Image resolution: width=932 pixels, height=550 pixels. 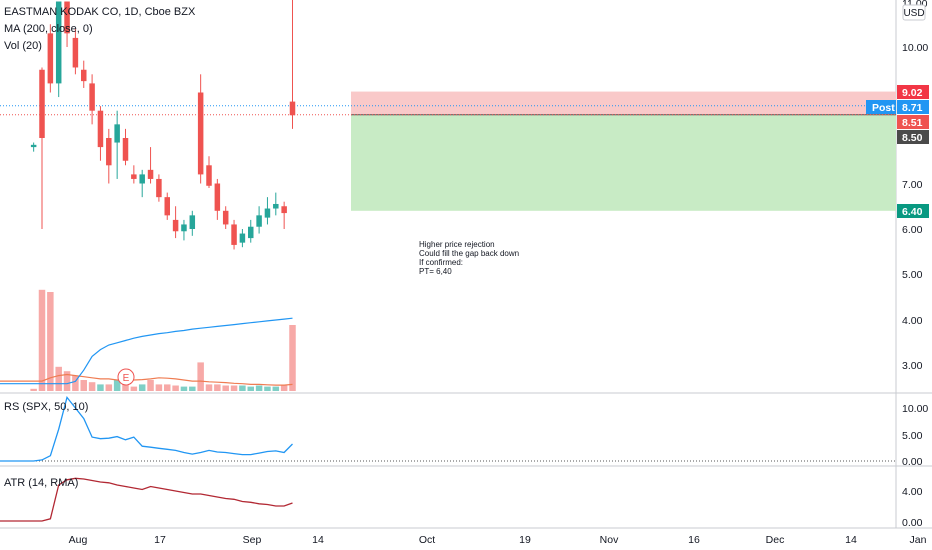 I want to click on target-price-tag: 6.40, so click(x=913, y=211).